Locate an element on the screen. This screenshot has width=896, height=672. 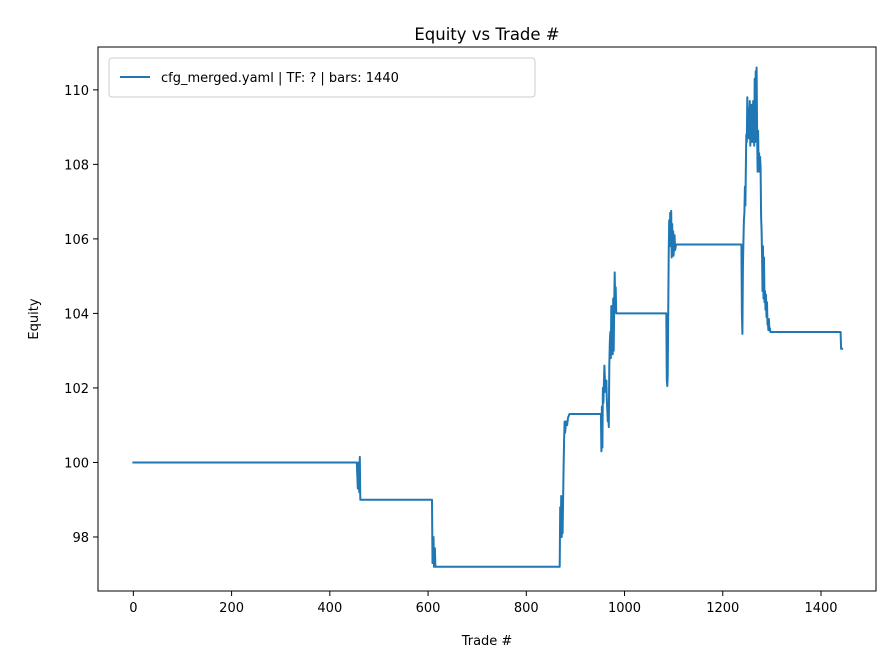
y-tick-label: 110 is located at coordinates (76, 91).